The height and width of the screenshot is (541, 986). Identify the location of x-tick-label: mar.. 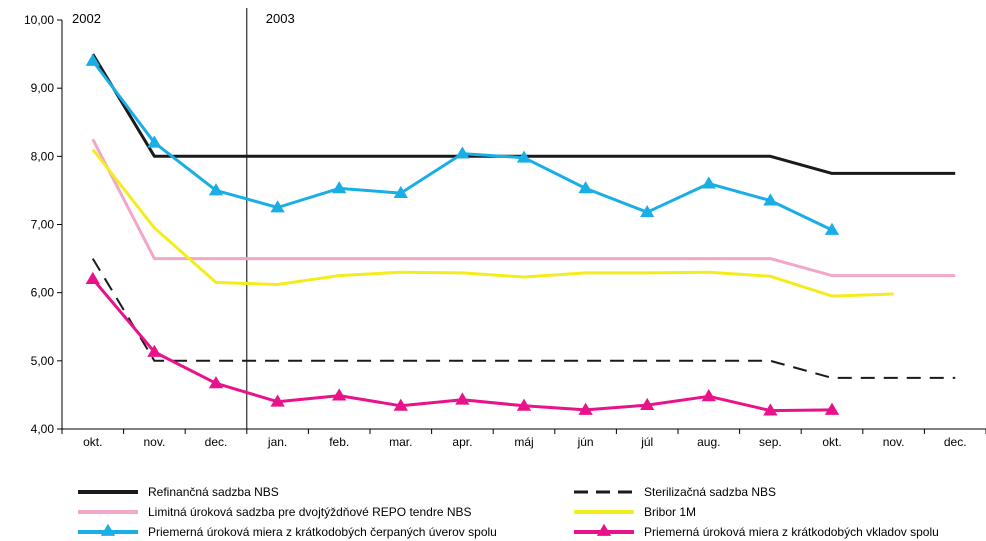
(400, 442).